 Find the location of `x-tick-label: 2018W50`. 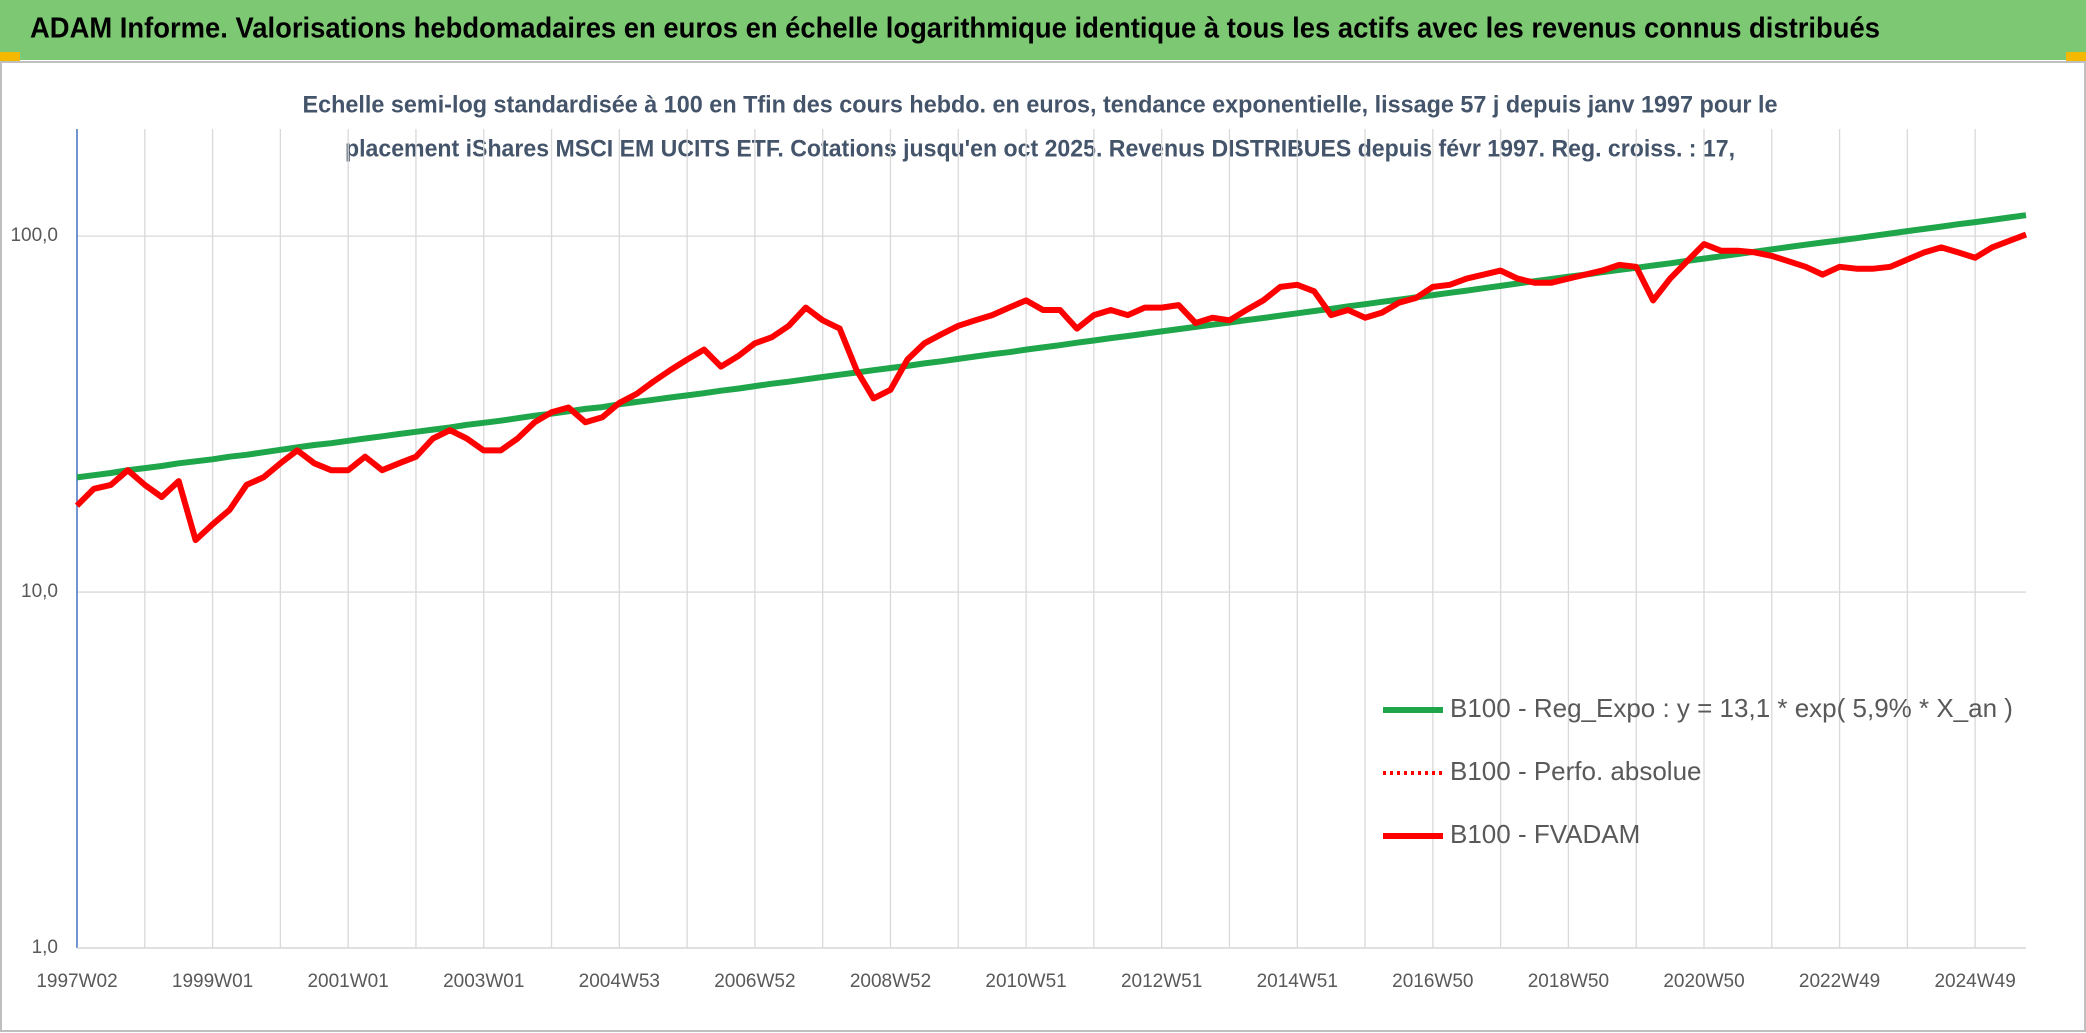

x-tick-label: 2018W50 is located at coordinates (1568, 981).